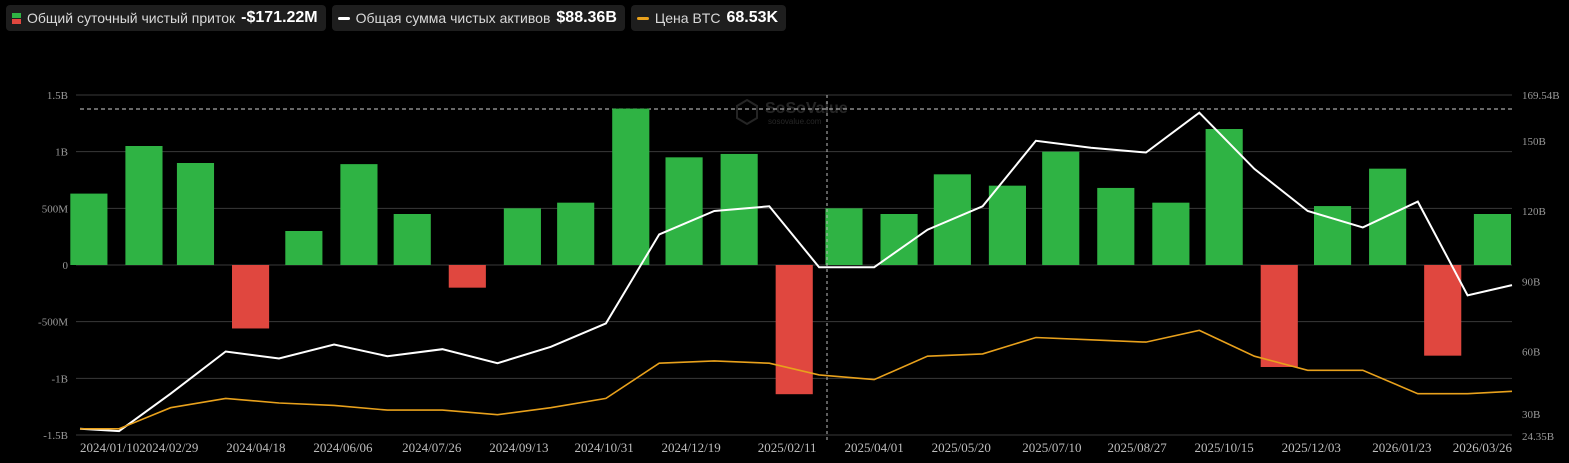  What do you see at coordinates (1483, 447) in the screenshot?
I see `x-tick-label: 2026/03/26` at bounding box center [1483, 447].